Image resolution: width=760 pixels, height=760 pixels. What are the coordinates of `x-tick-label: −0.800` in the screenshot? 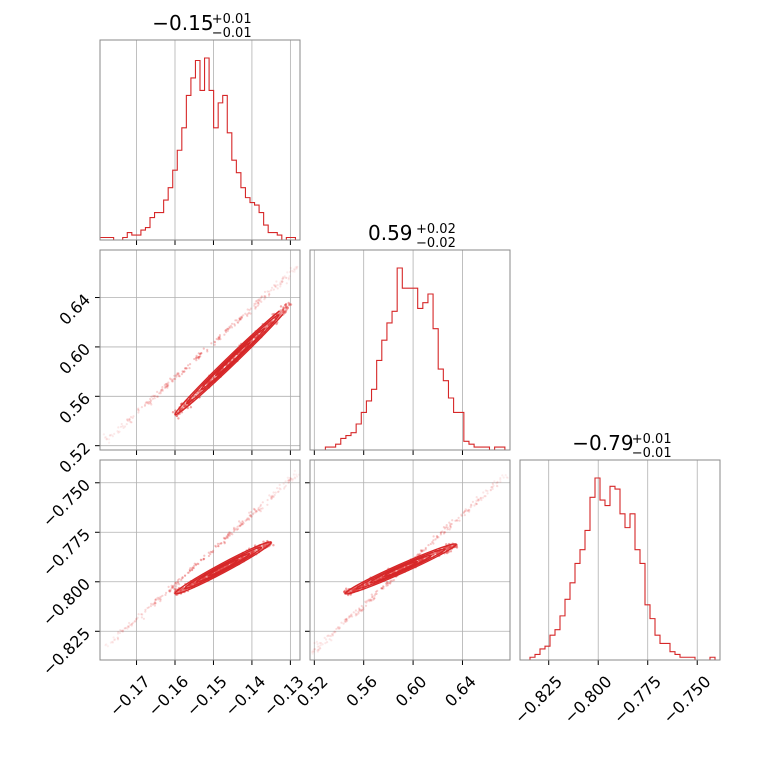 It's located at (587, 699).